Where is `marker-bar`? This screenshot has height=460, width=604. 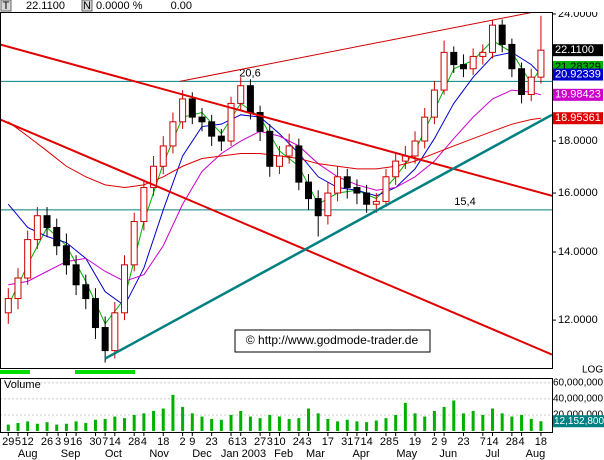 marker-bar is located at coordinates (15, 372).